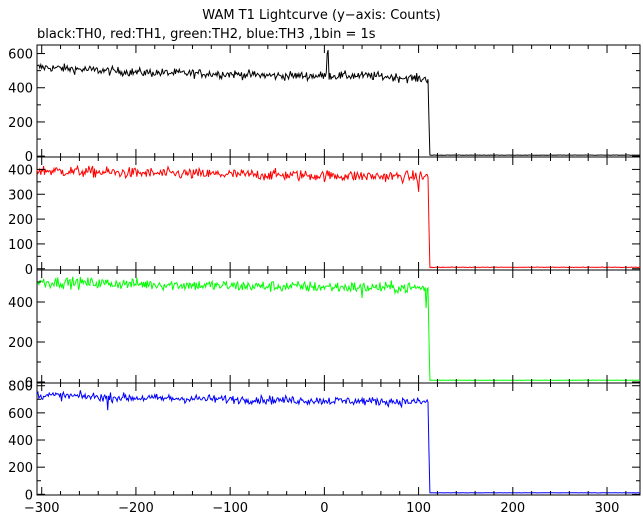 The image size is (643, 515). What do you see at coordinates (321, 15) in the screenshot?
I see `chart-title: WAM T1 Lightcurve (y−axis: Counts)` at bounding box center [321, 15].